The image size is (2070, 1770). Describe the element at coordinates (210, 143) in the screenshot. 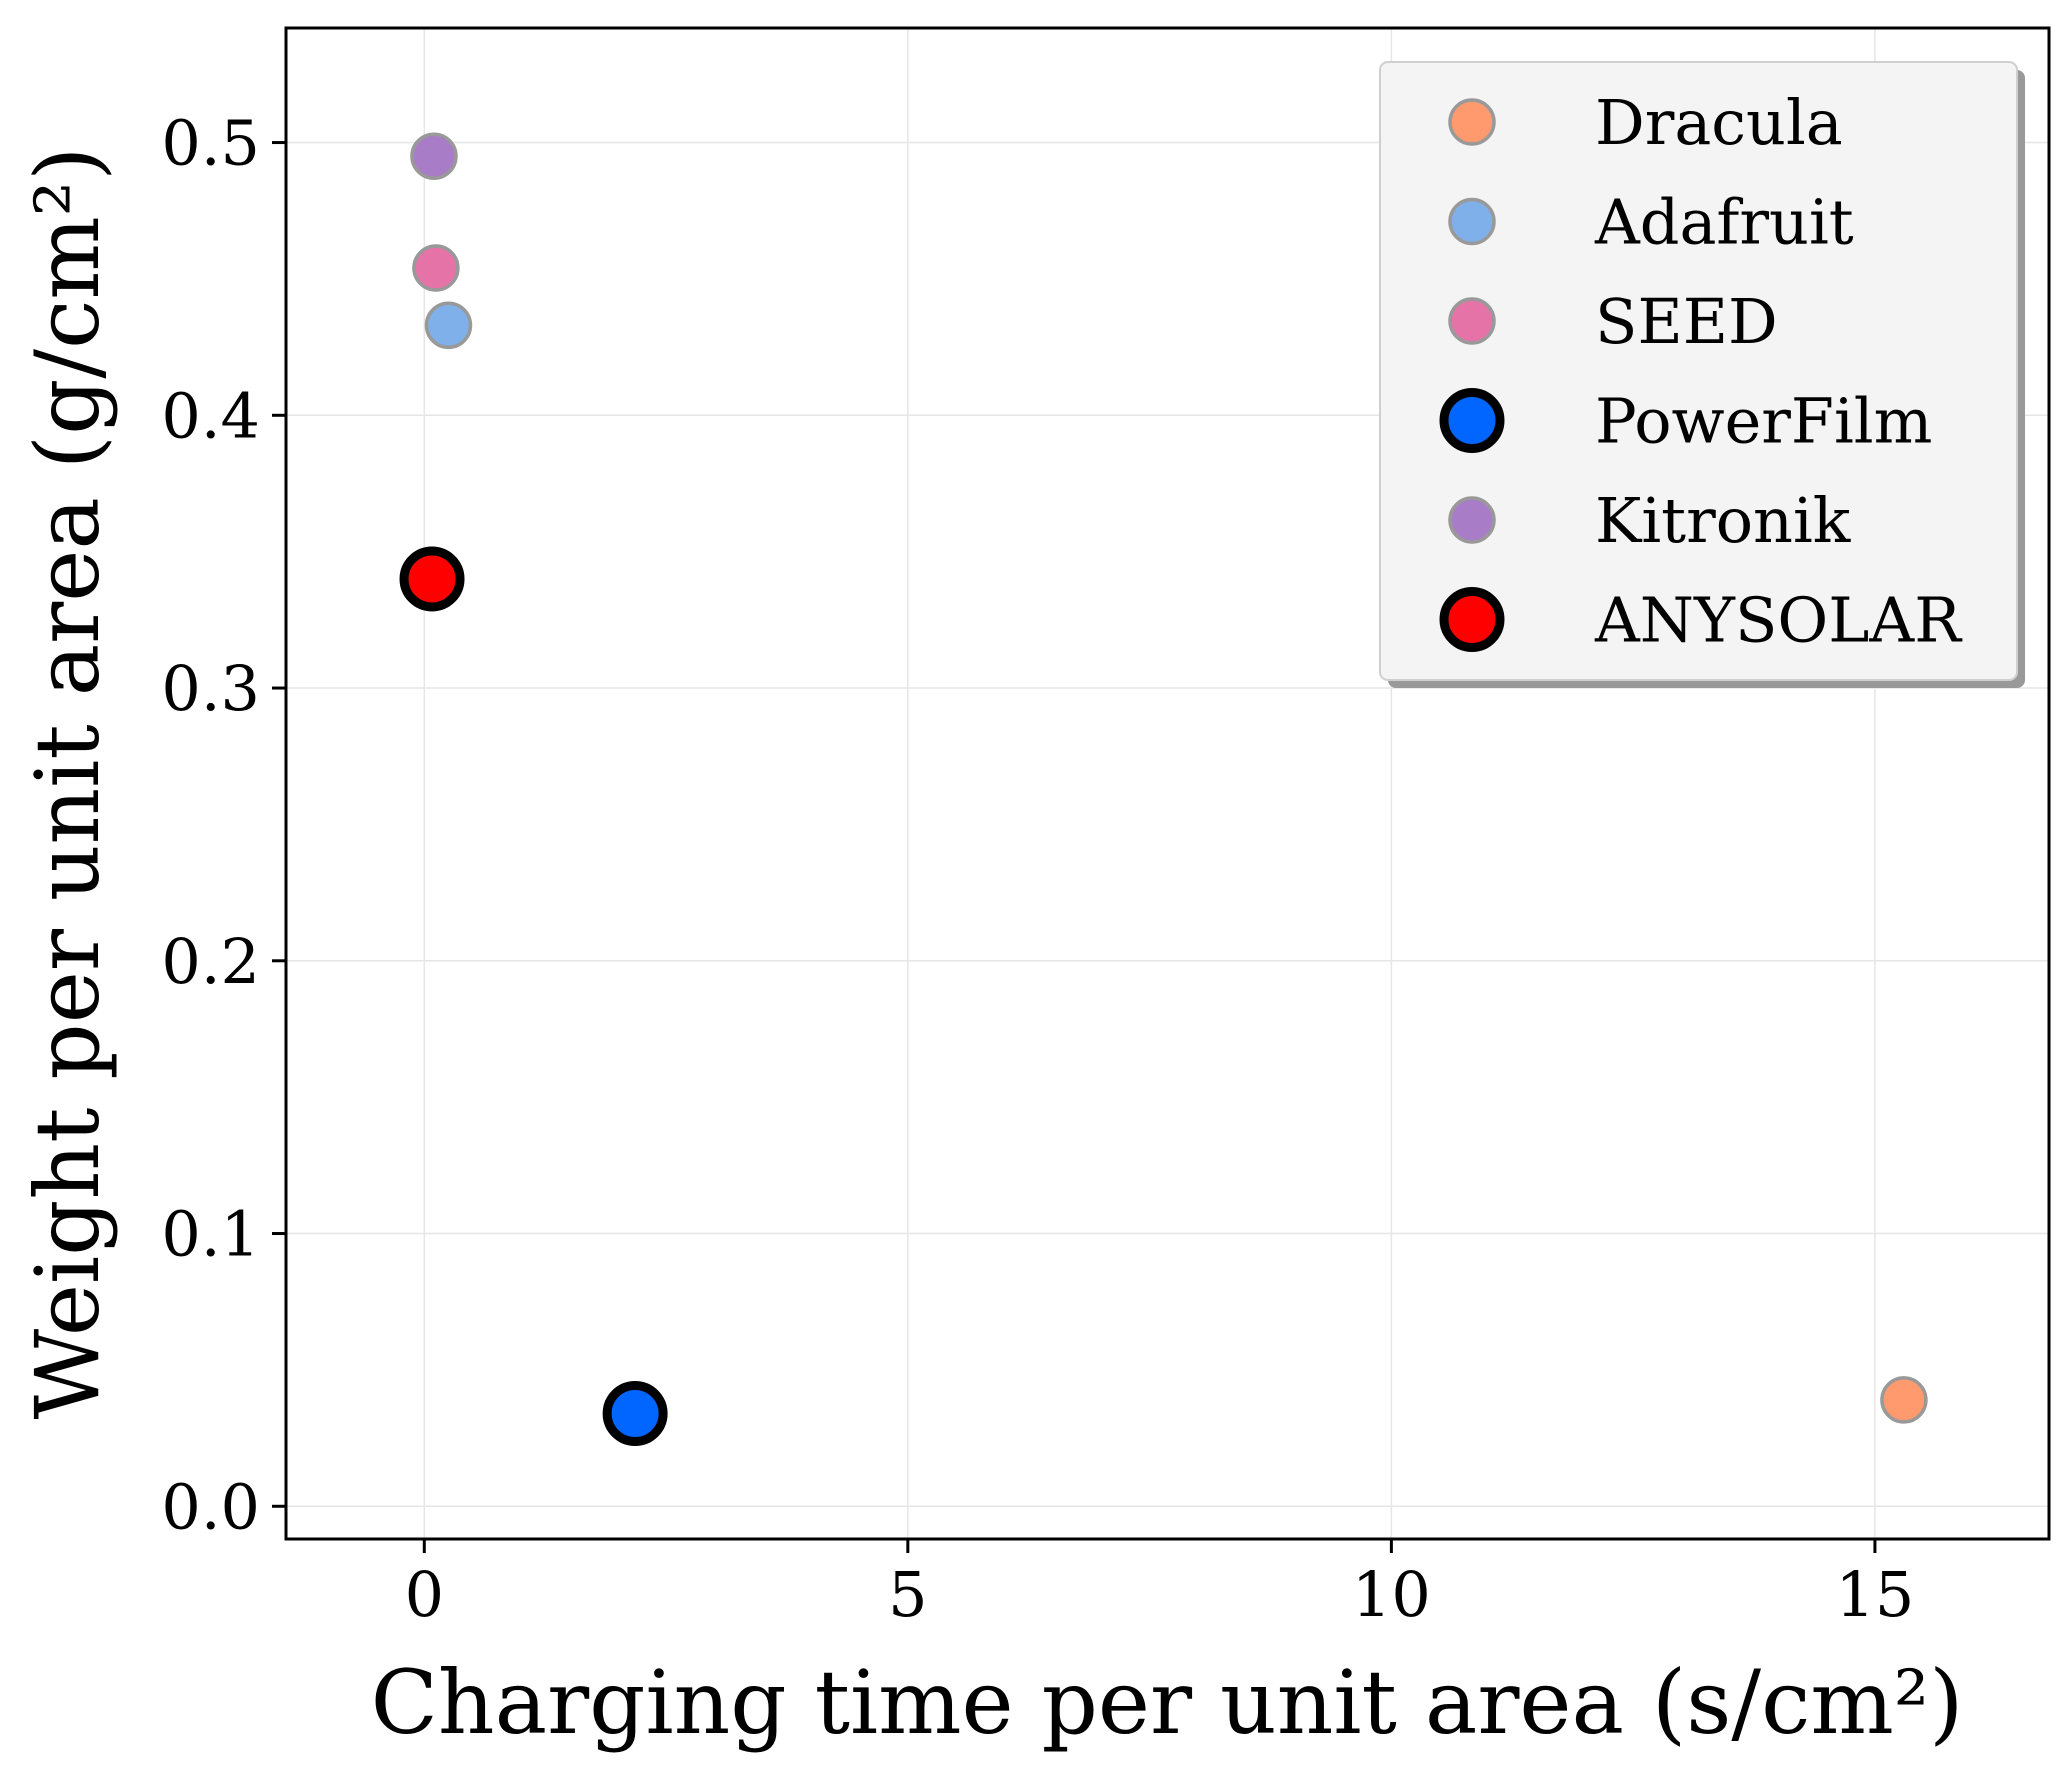

I see `y-tick-label: 0.5` at that location.